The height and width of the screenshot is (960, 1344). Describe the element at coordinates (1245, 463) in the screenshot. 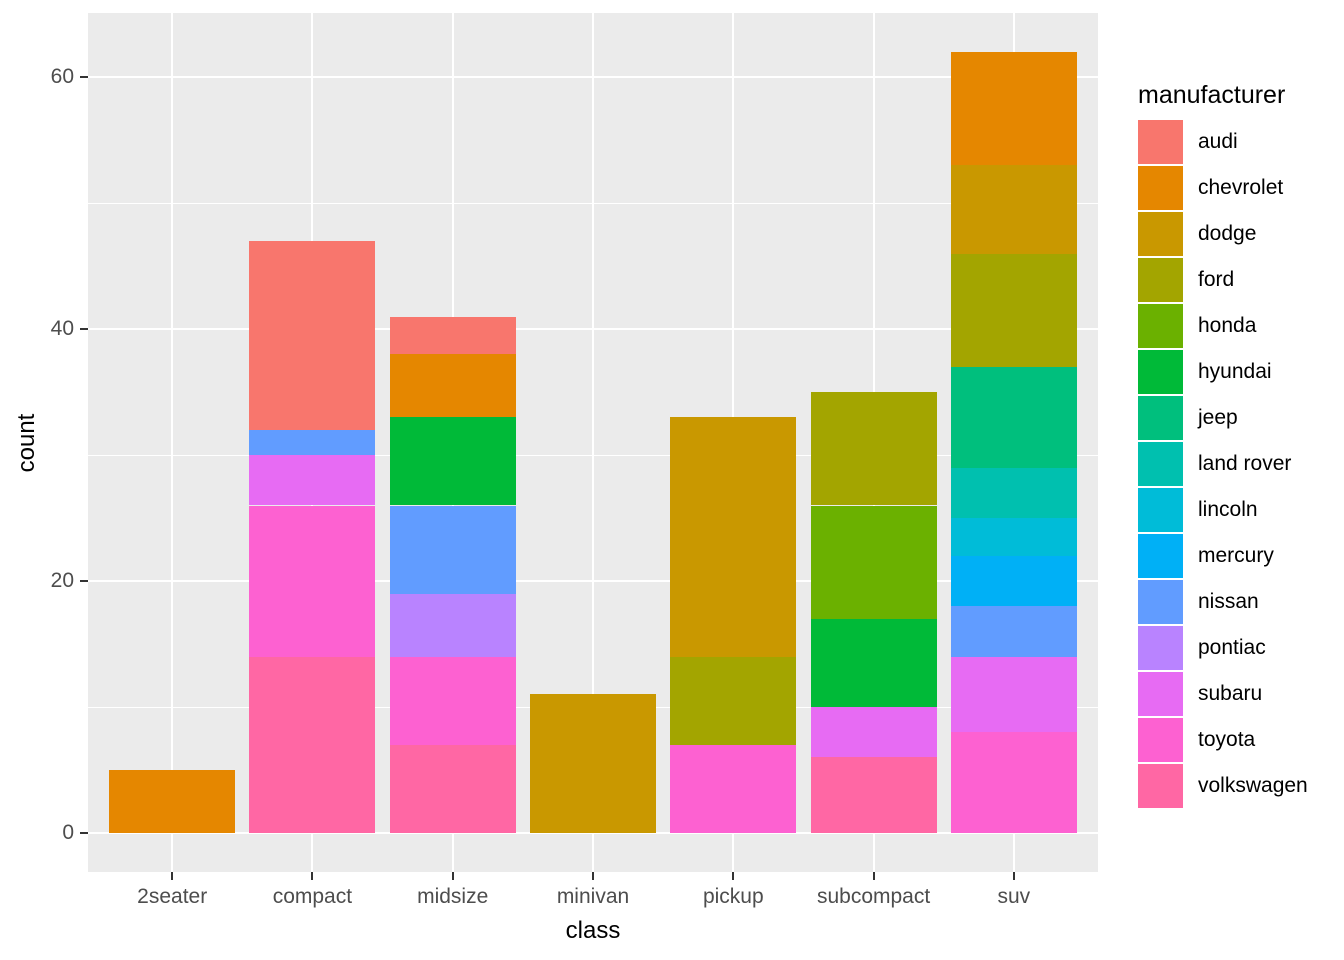

I see `legend-label-land-rover: land rover` at that location.